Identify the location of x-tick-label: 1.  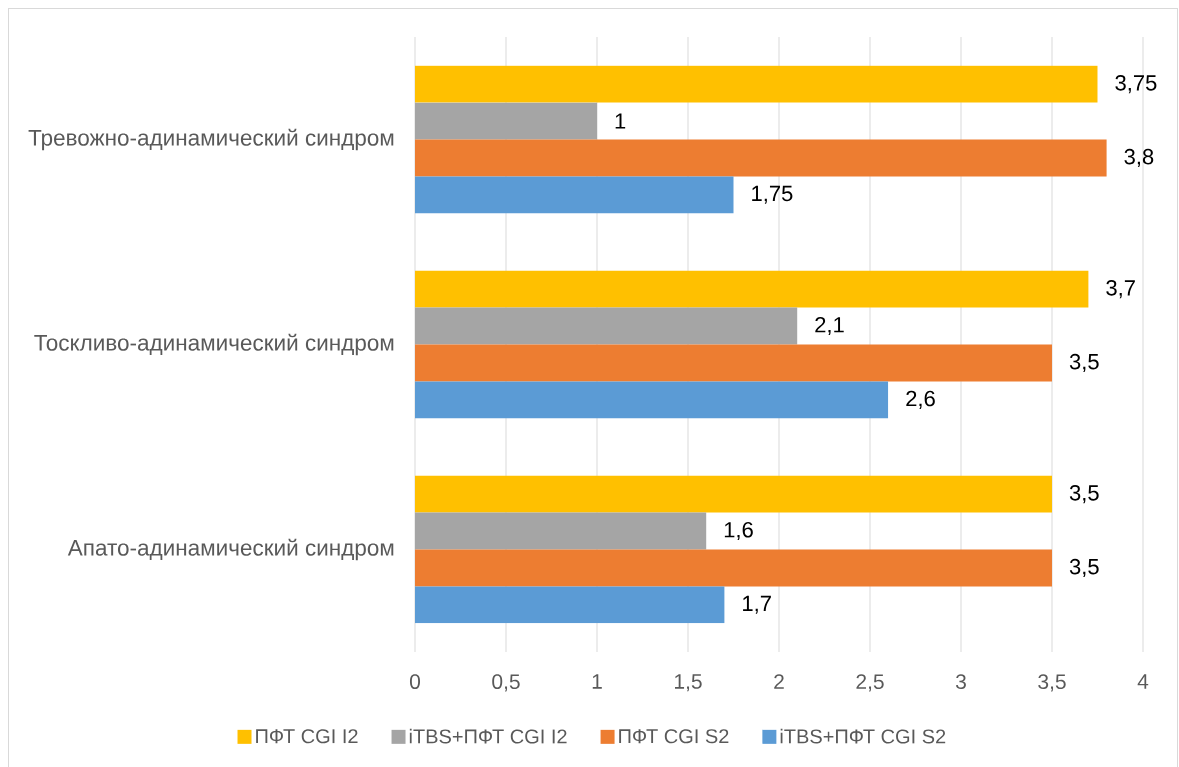
(597, 681).